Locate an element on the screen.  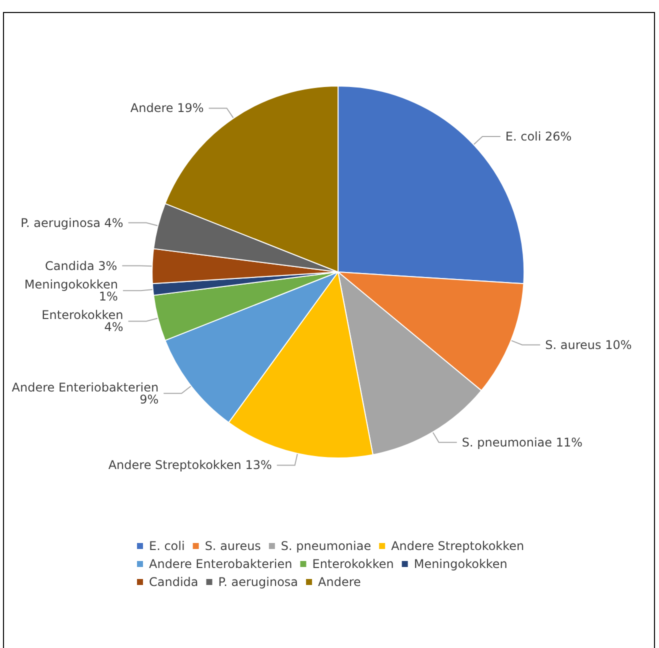
legend-label: S. pneumoniae is located at coordinates (326, 546).